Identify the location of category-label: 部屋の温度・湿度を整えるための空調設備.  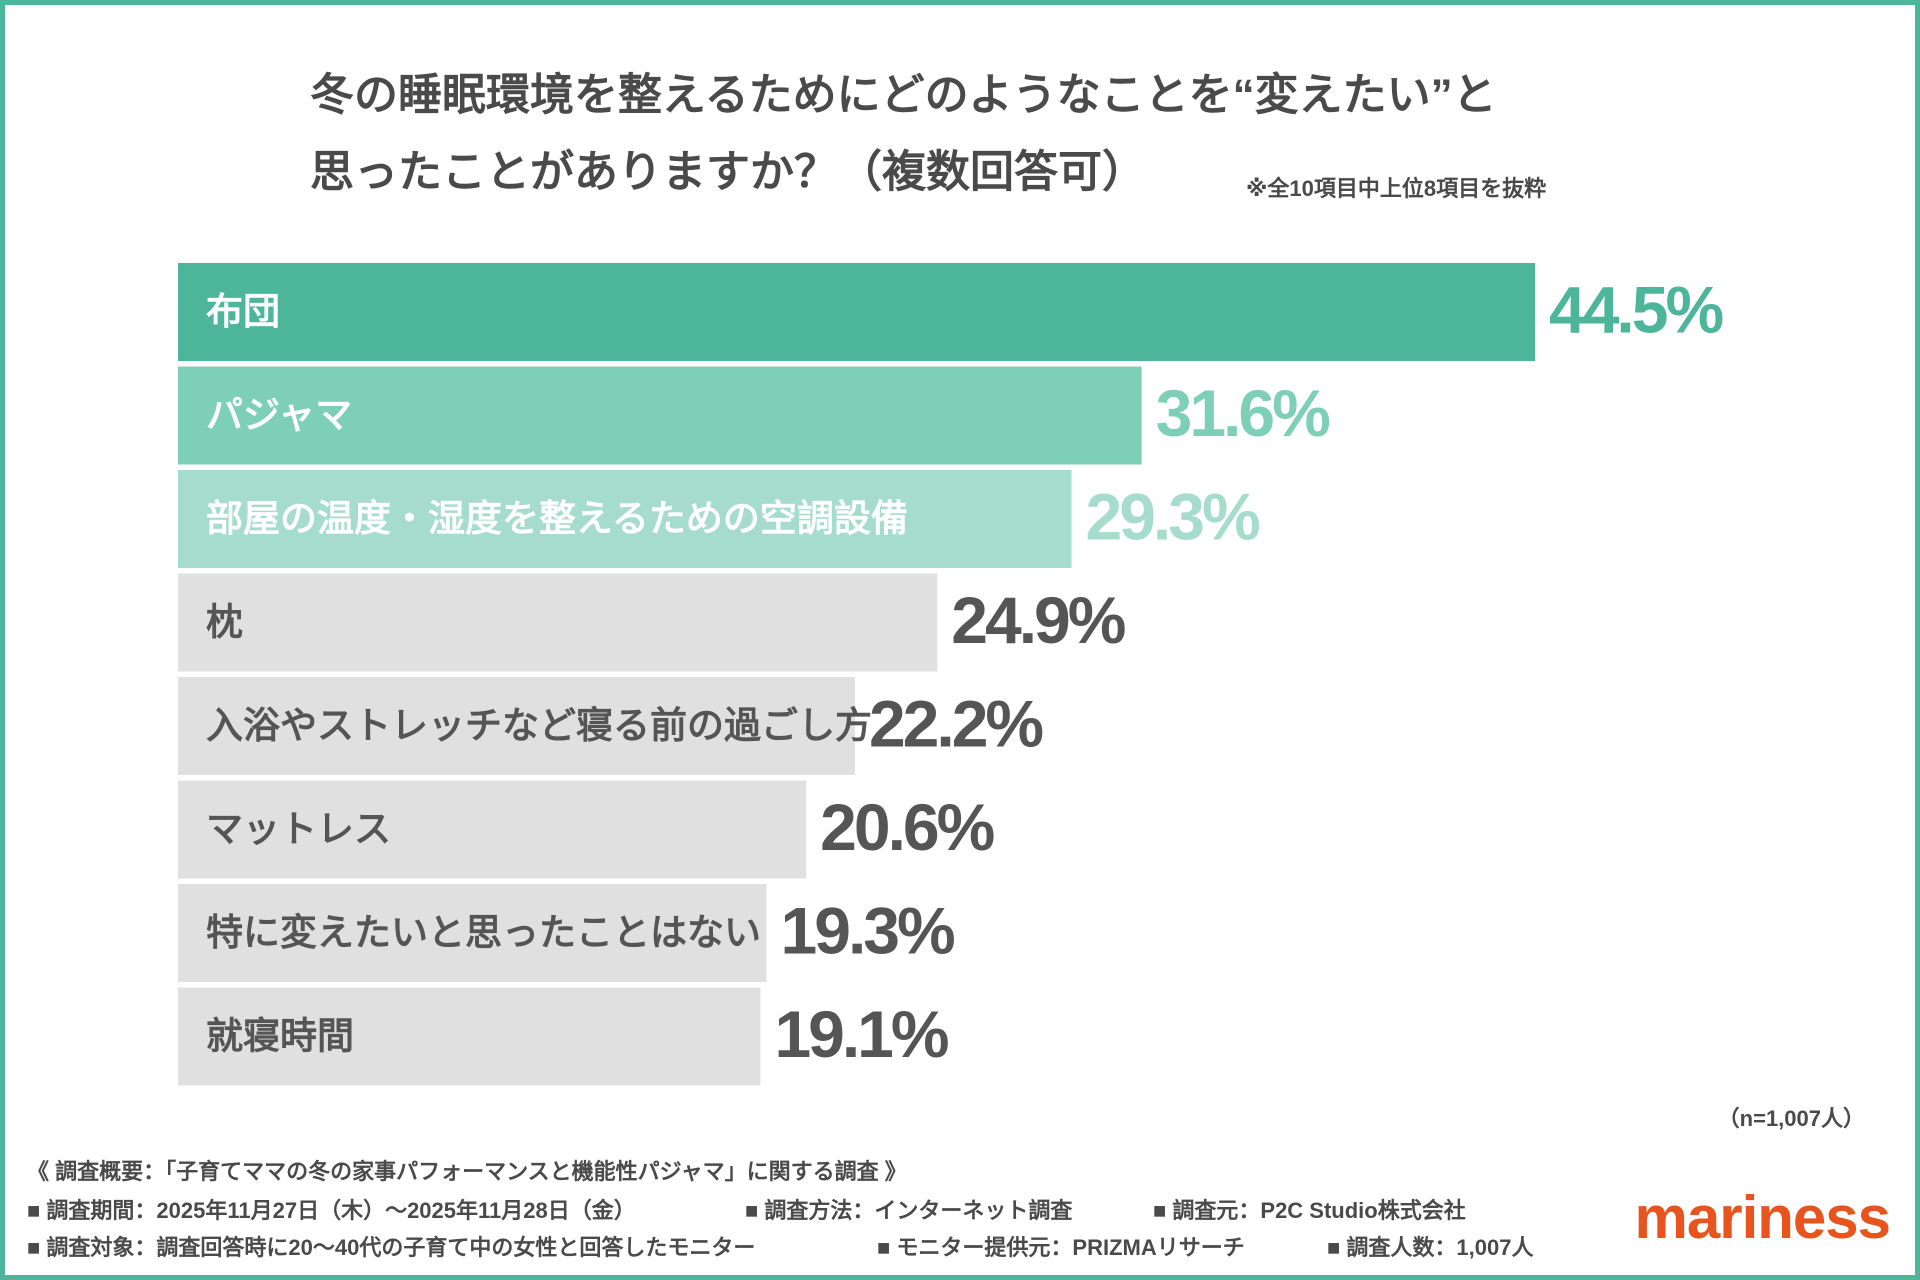
(557, 518).